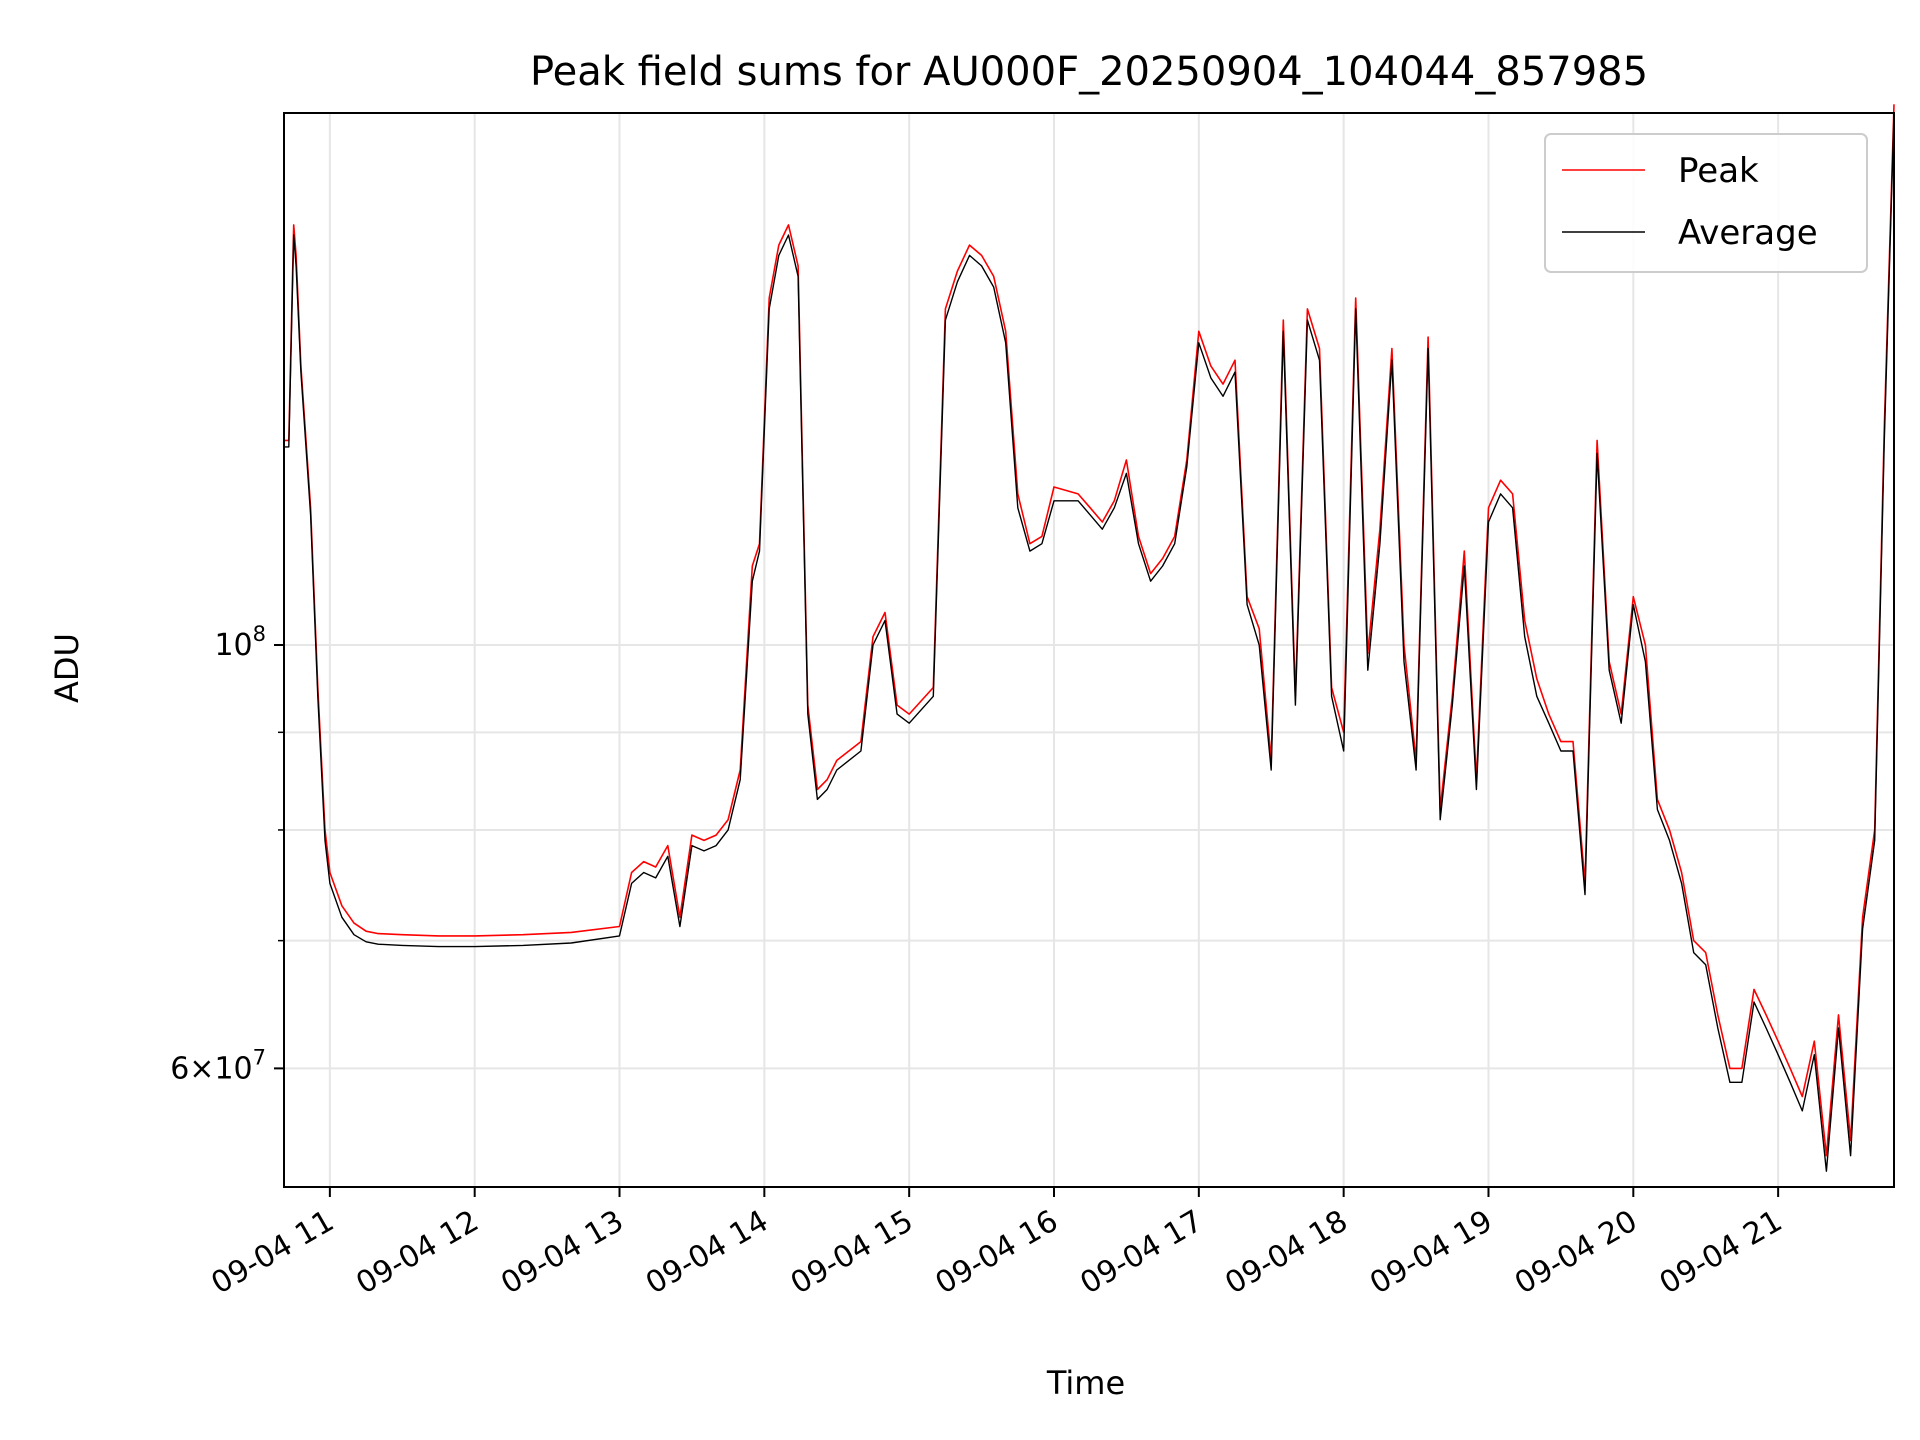  I want to click on y-axis-title: ADU, so click(67, 668).